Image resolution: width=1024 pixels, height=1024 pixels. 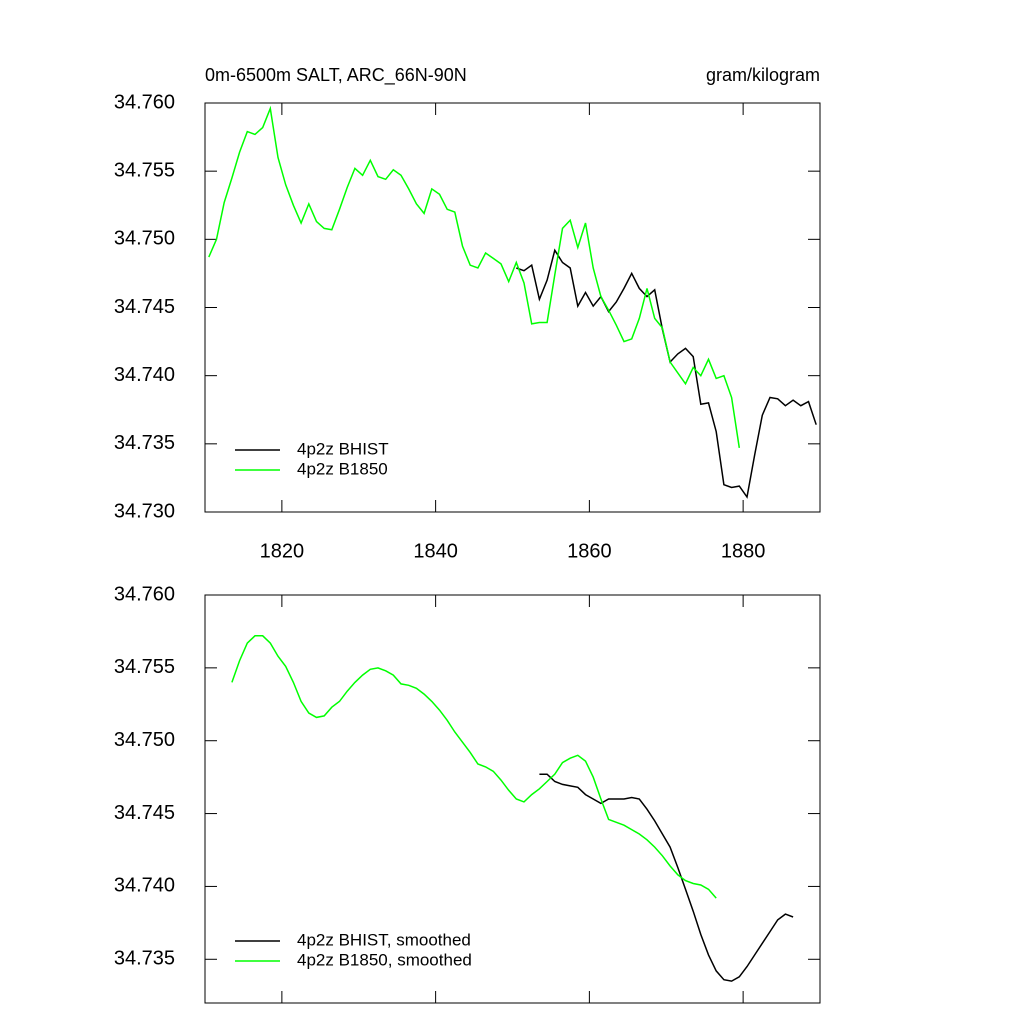 What do you see at coordinates (384, 939) in the screenshot?
I see `legend-label: 4p2z BHIST, smoothed` at bounding box center [384, 939].